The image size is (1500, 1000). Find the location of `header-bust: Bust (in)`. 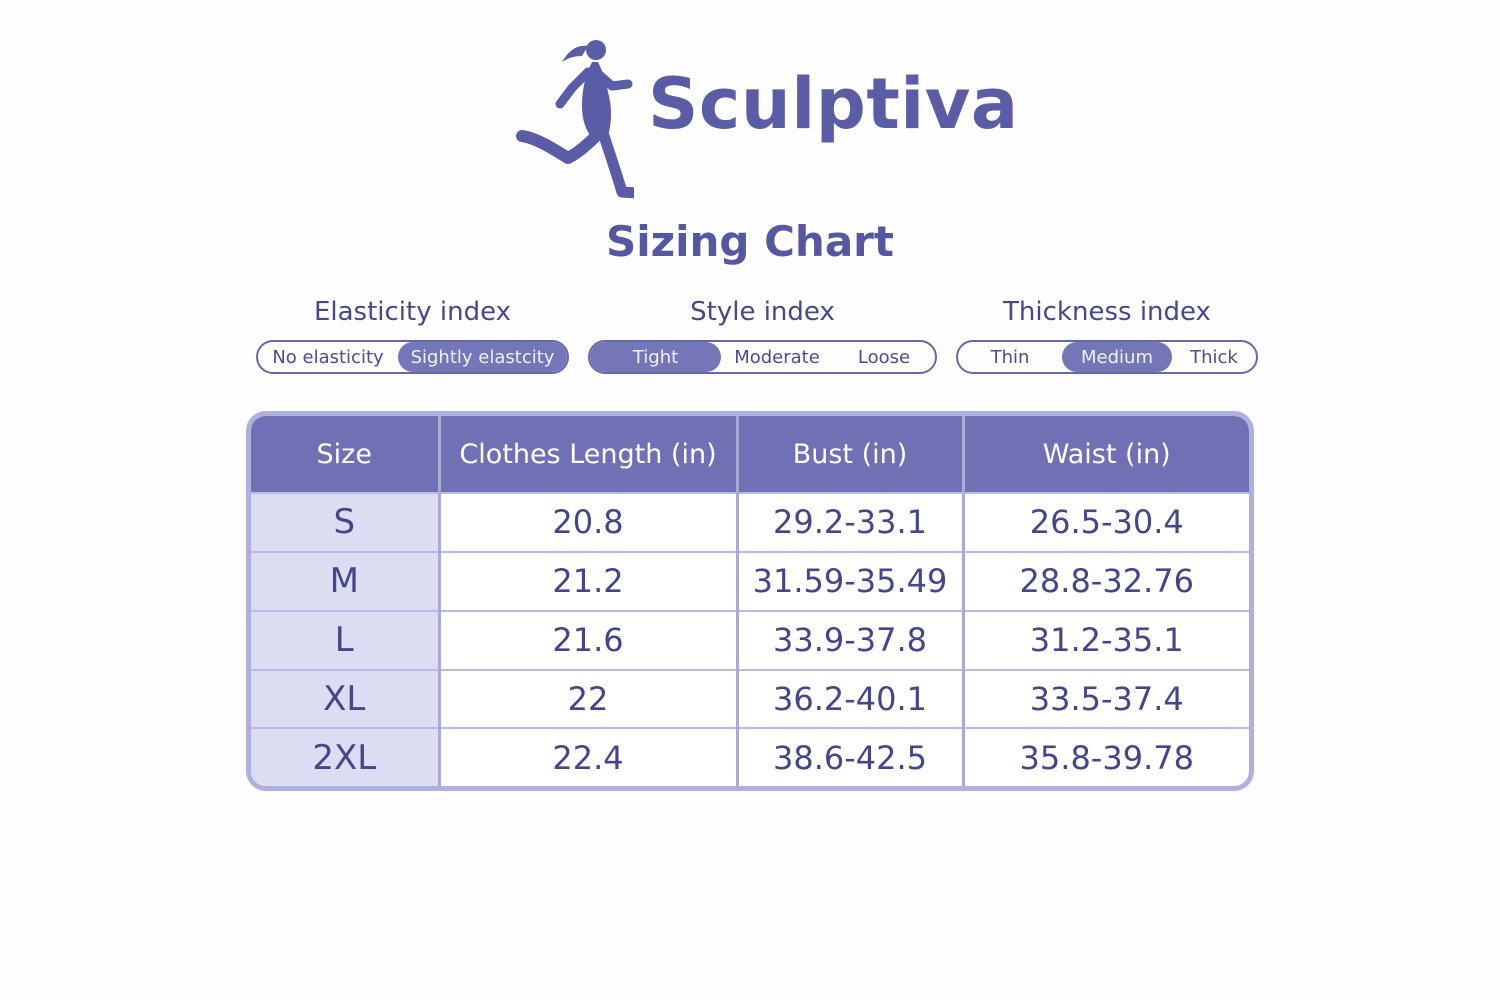

header-bust: Bust (in) is located at coordinates (851, 454).